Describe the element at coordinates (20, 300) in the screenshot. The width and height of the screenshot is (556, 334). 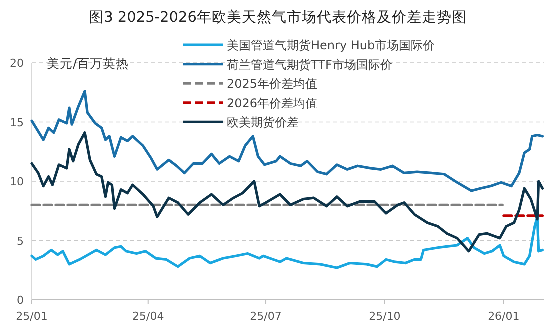
I see `y-tick-label: 0` at that location.